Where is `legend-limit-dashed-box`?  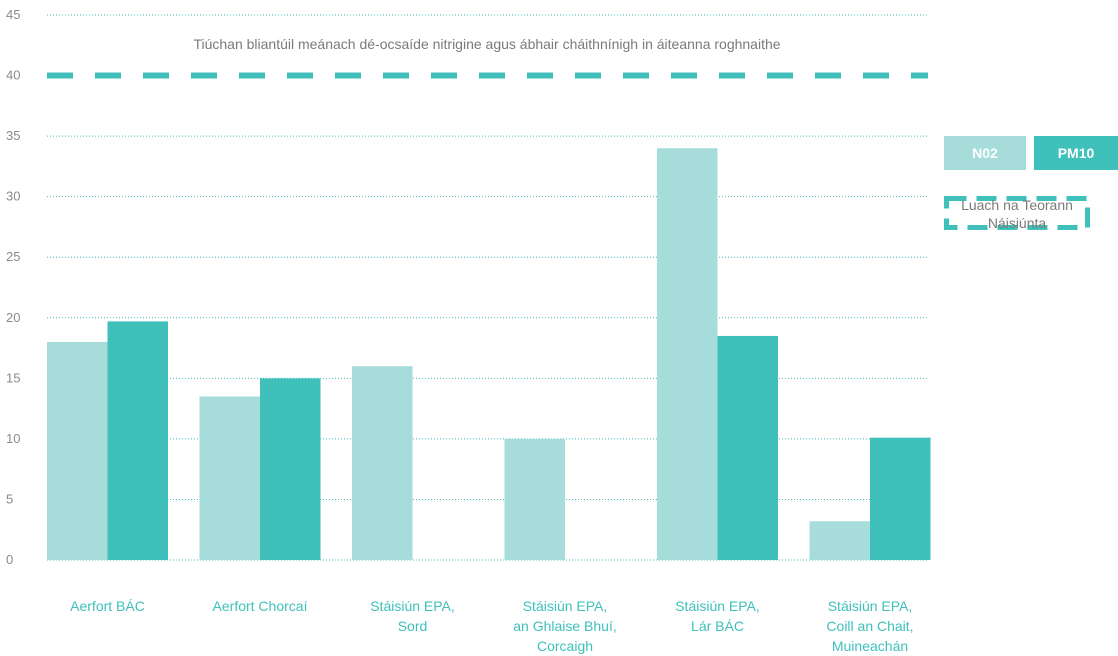
legend-limit-dashed-box is located at coordinates (1017, 213).